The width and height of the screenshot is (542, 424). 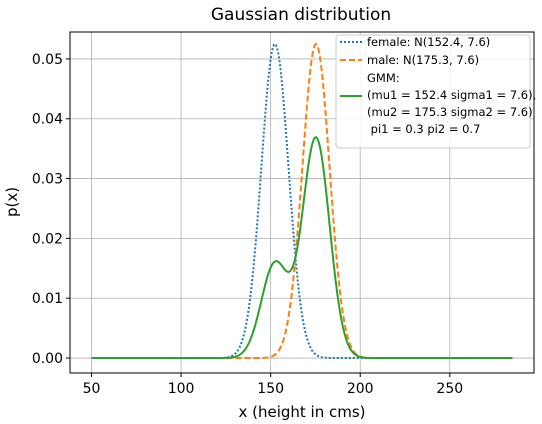 What do you see at coordinates (450, 112) in the screenshot?
I see `legend-label-gmm-line2: (mu2 = 175.3 sigma2 = 7.6)` at bounding box center [450, 112].